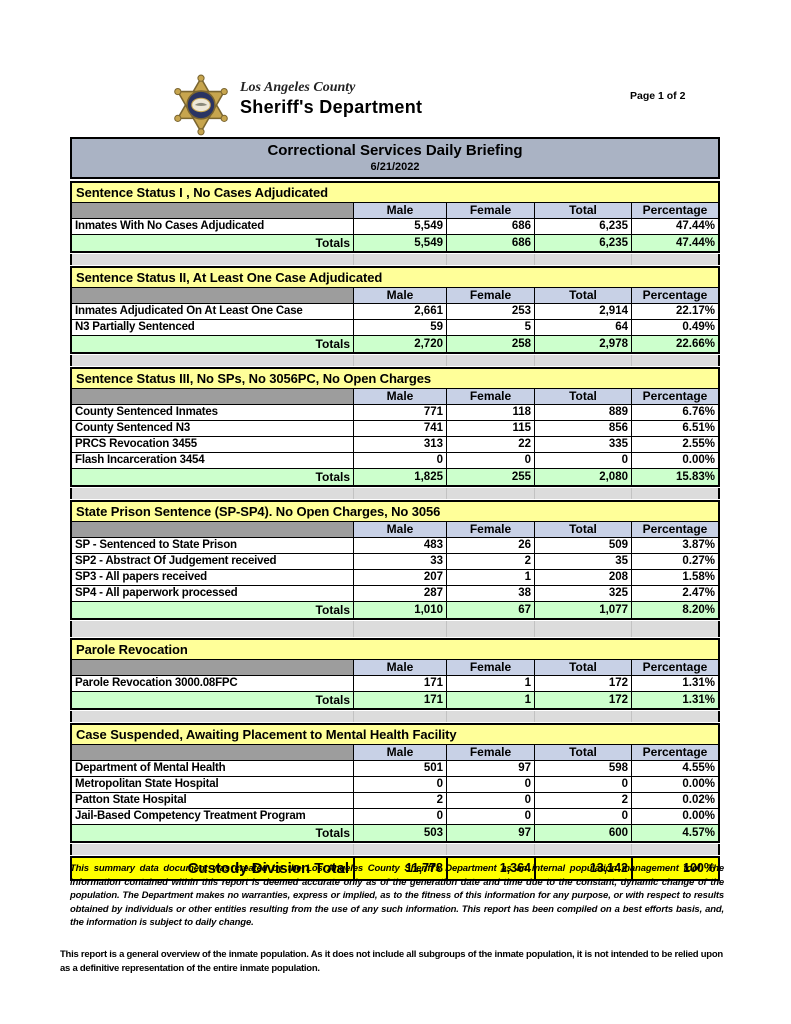 Image resolution: width=791 pixels, height=1024 pixels. I want to click on custody-total-total: 13,142, so click(582, 868).